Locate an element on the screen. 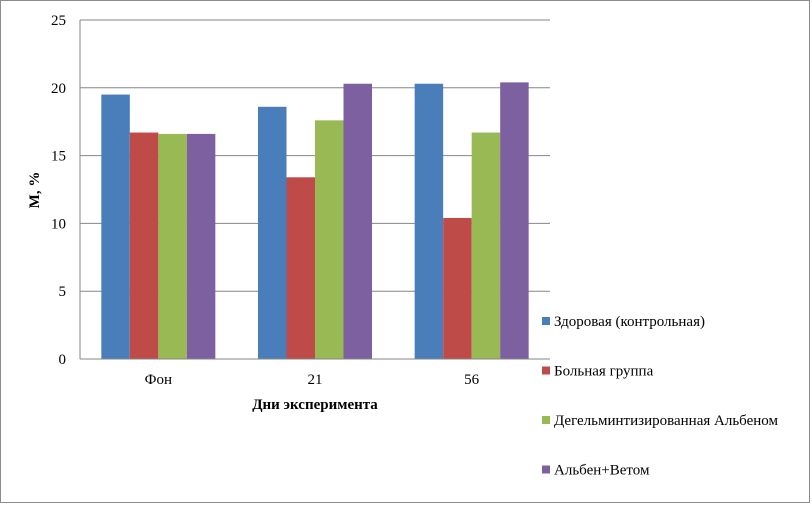 This screenshot has height=505, width=812. y-axis-title: М, % is located at coordinates (35, 190).